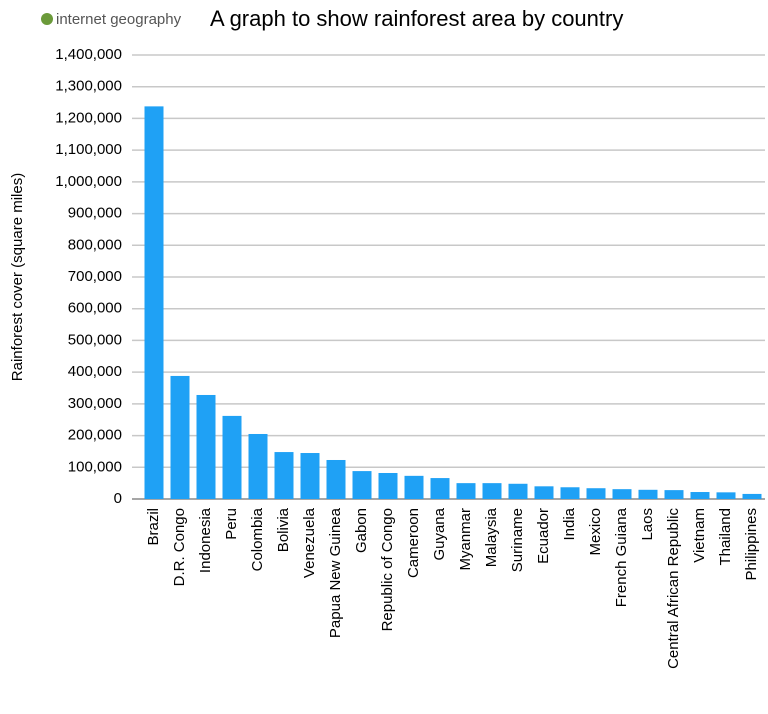 The image size is (768, 714). I want to click on x-tick-label: Laos, so click(647, 524).